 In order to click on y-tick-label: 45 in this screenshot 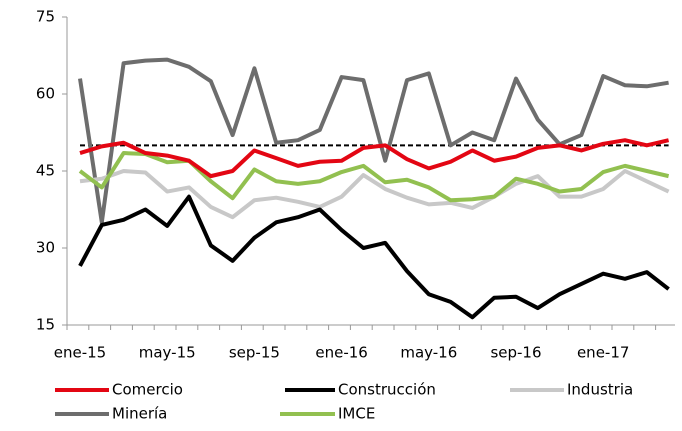, I will do `click(45, 171)`.